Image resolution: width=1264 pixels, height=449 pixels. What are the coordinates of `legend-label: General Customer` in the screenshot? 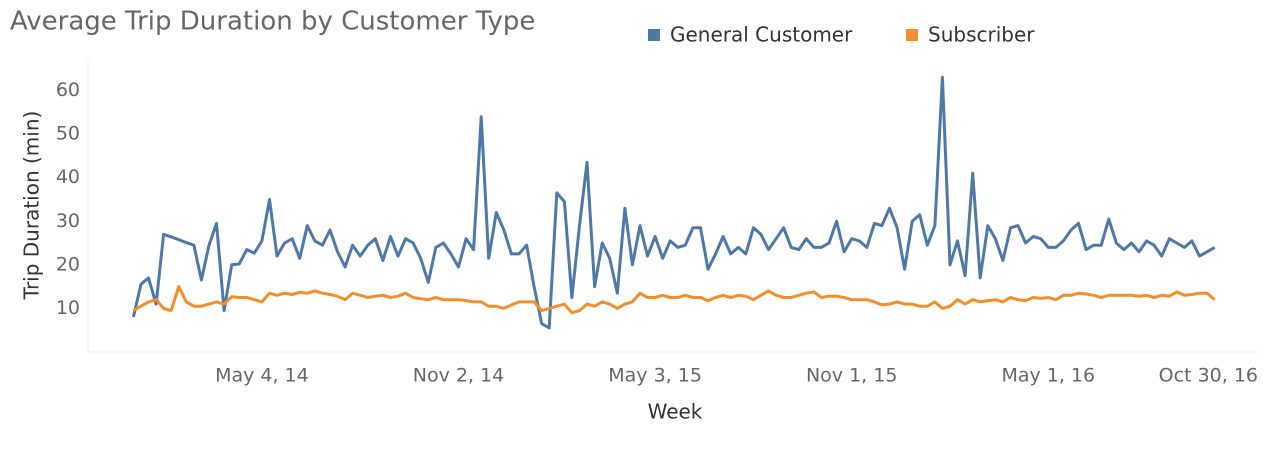 It's located at (761, 35).